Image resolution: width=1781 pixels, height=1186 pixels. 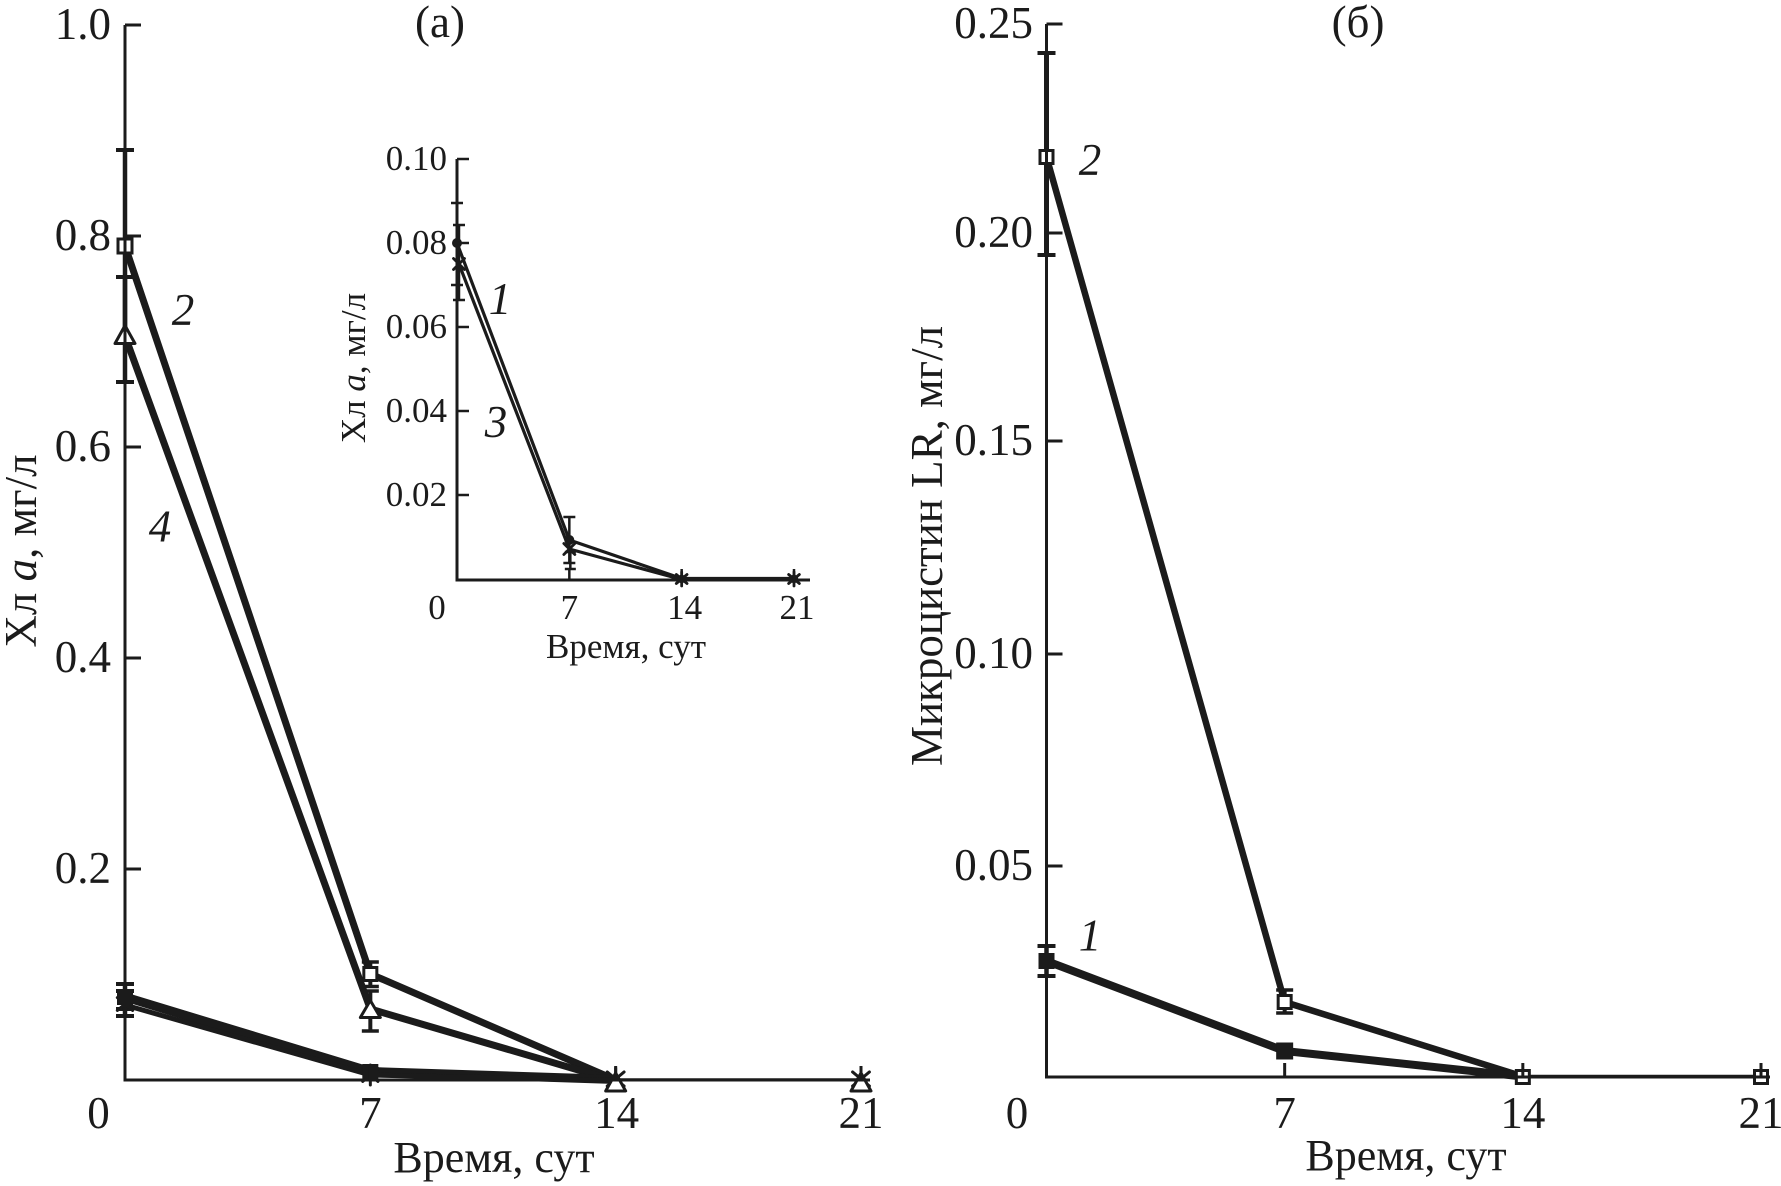 What do you see at coordinates (83, 868) in the screenshot?
I see `svg-text: 0.2` at bounding box center [83, 868].